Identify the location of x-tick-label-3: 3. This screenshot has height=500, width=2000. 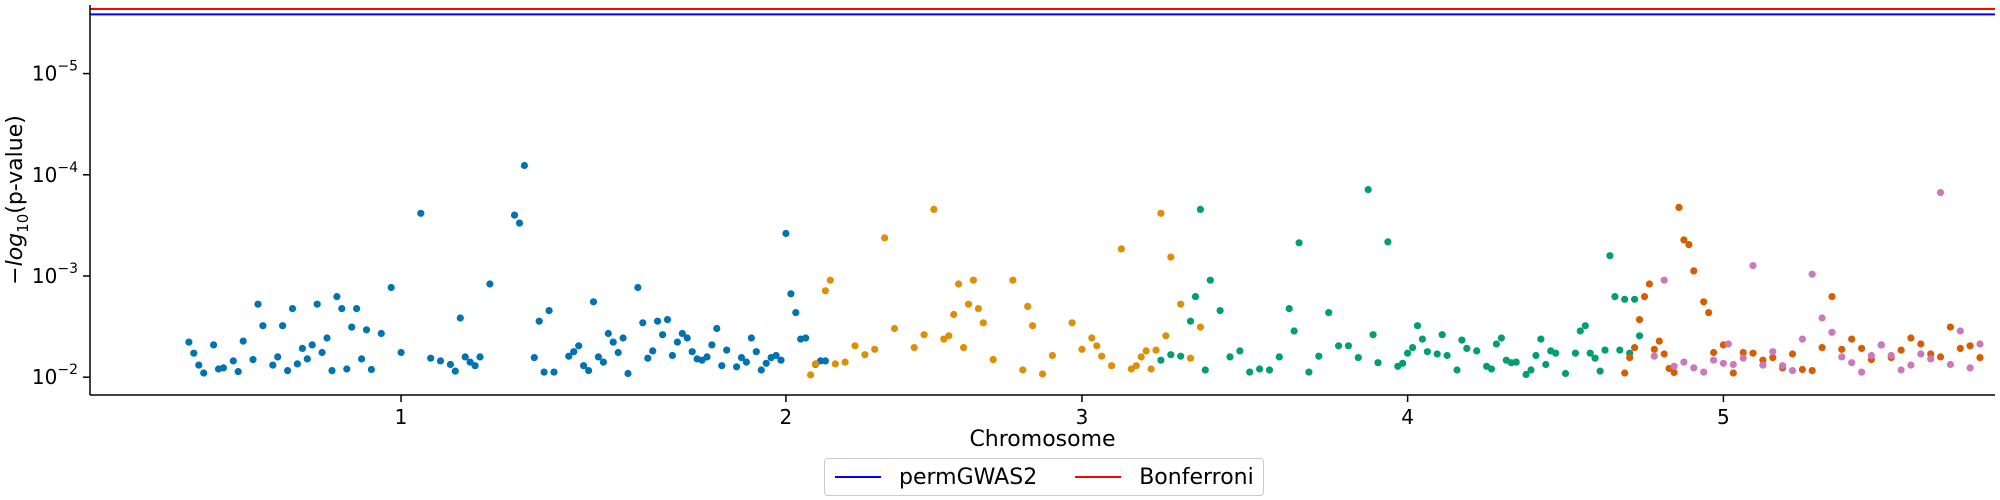
(1082, 417).